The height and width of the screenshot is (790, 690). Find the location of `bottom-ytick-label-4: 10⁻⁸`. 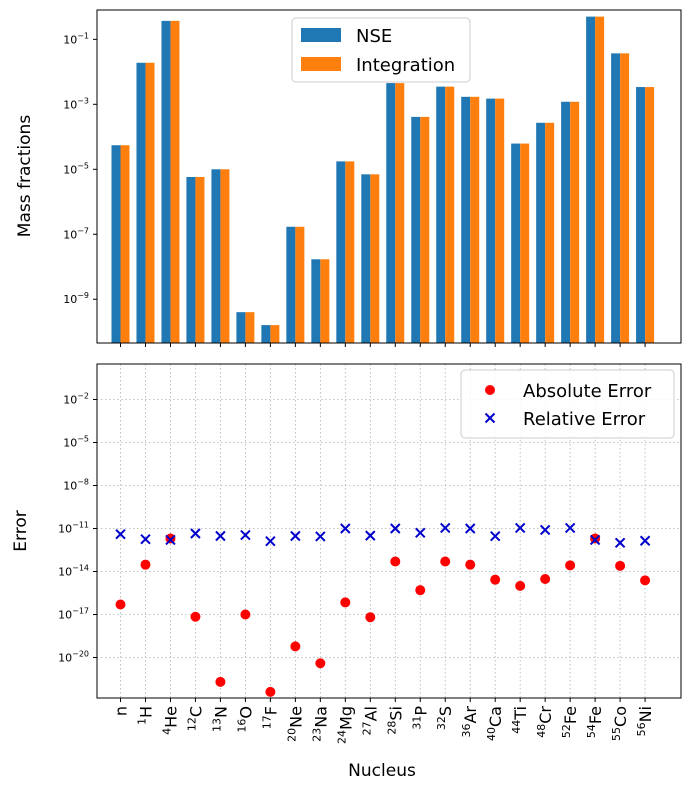

bottom-ytick-label-4: 10⁻⁸ is located at coordinates (76, 485).